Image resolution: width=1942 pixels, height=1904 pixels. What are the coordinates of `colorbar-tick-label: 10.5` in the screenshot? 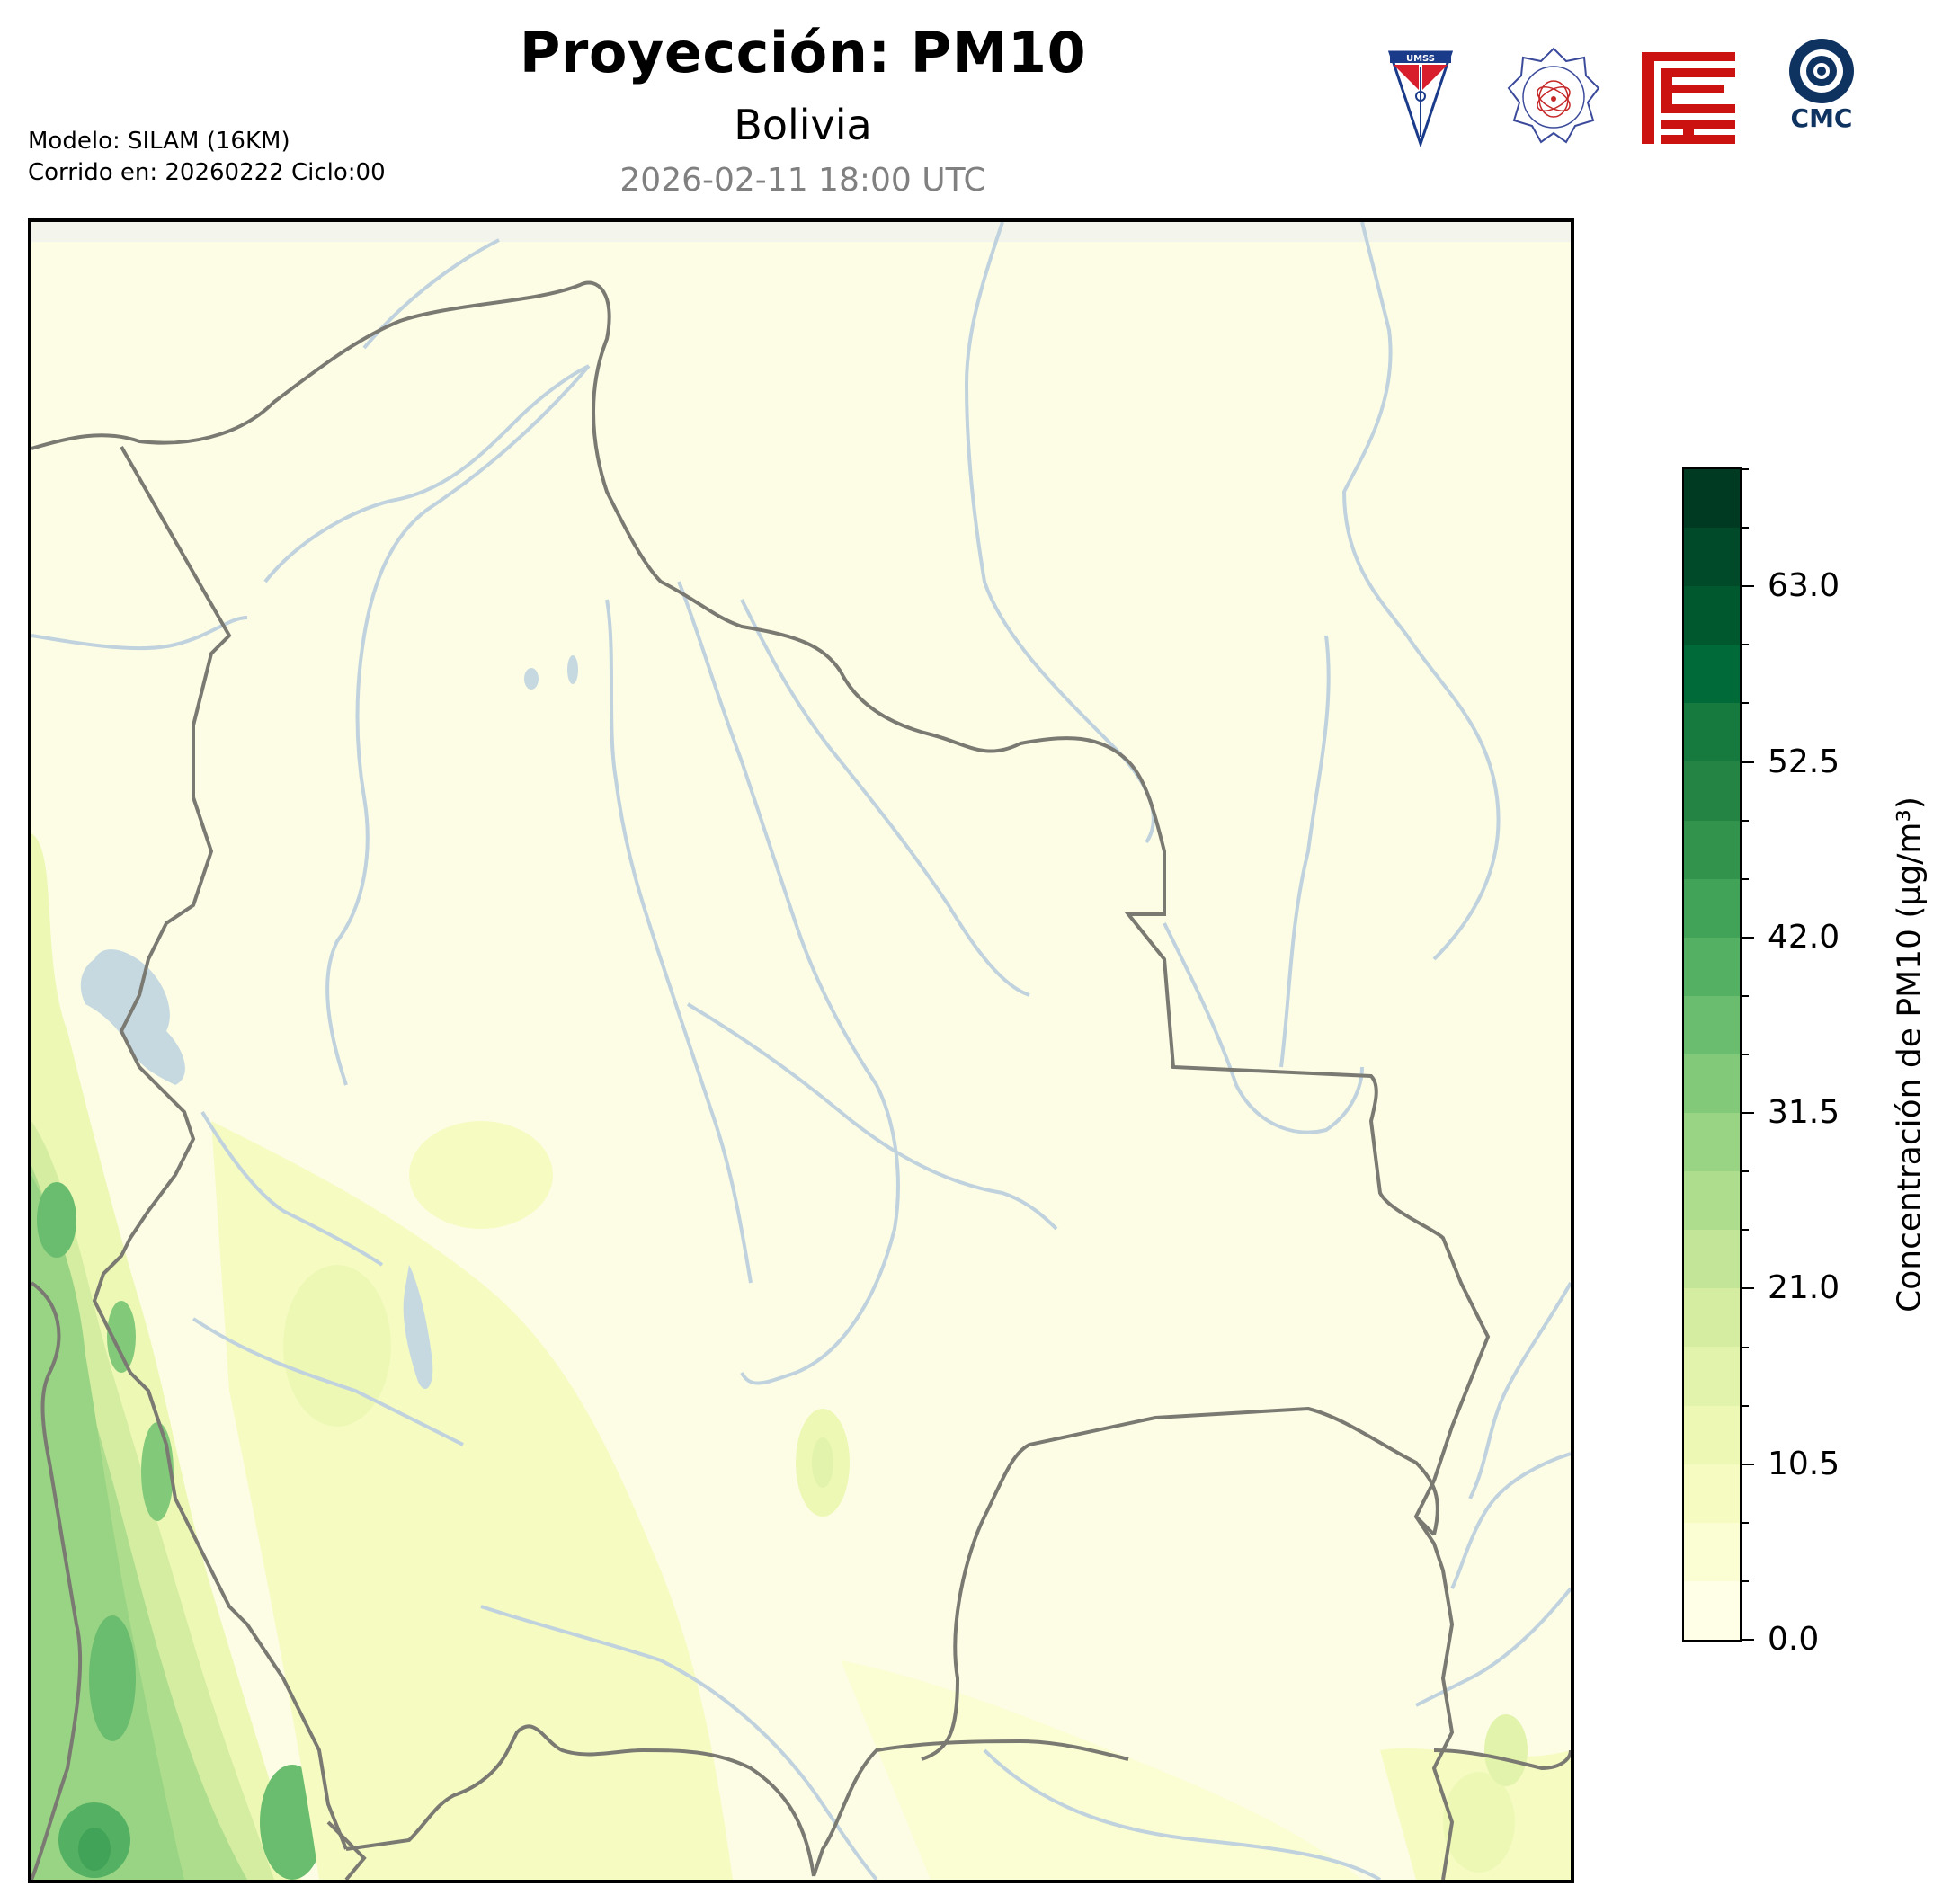 It's located at (1804, 1463).